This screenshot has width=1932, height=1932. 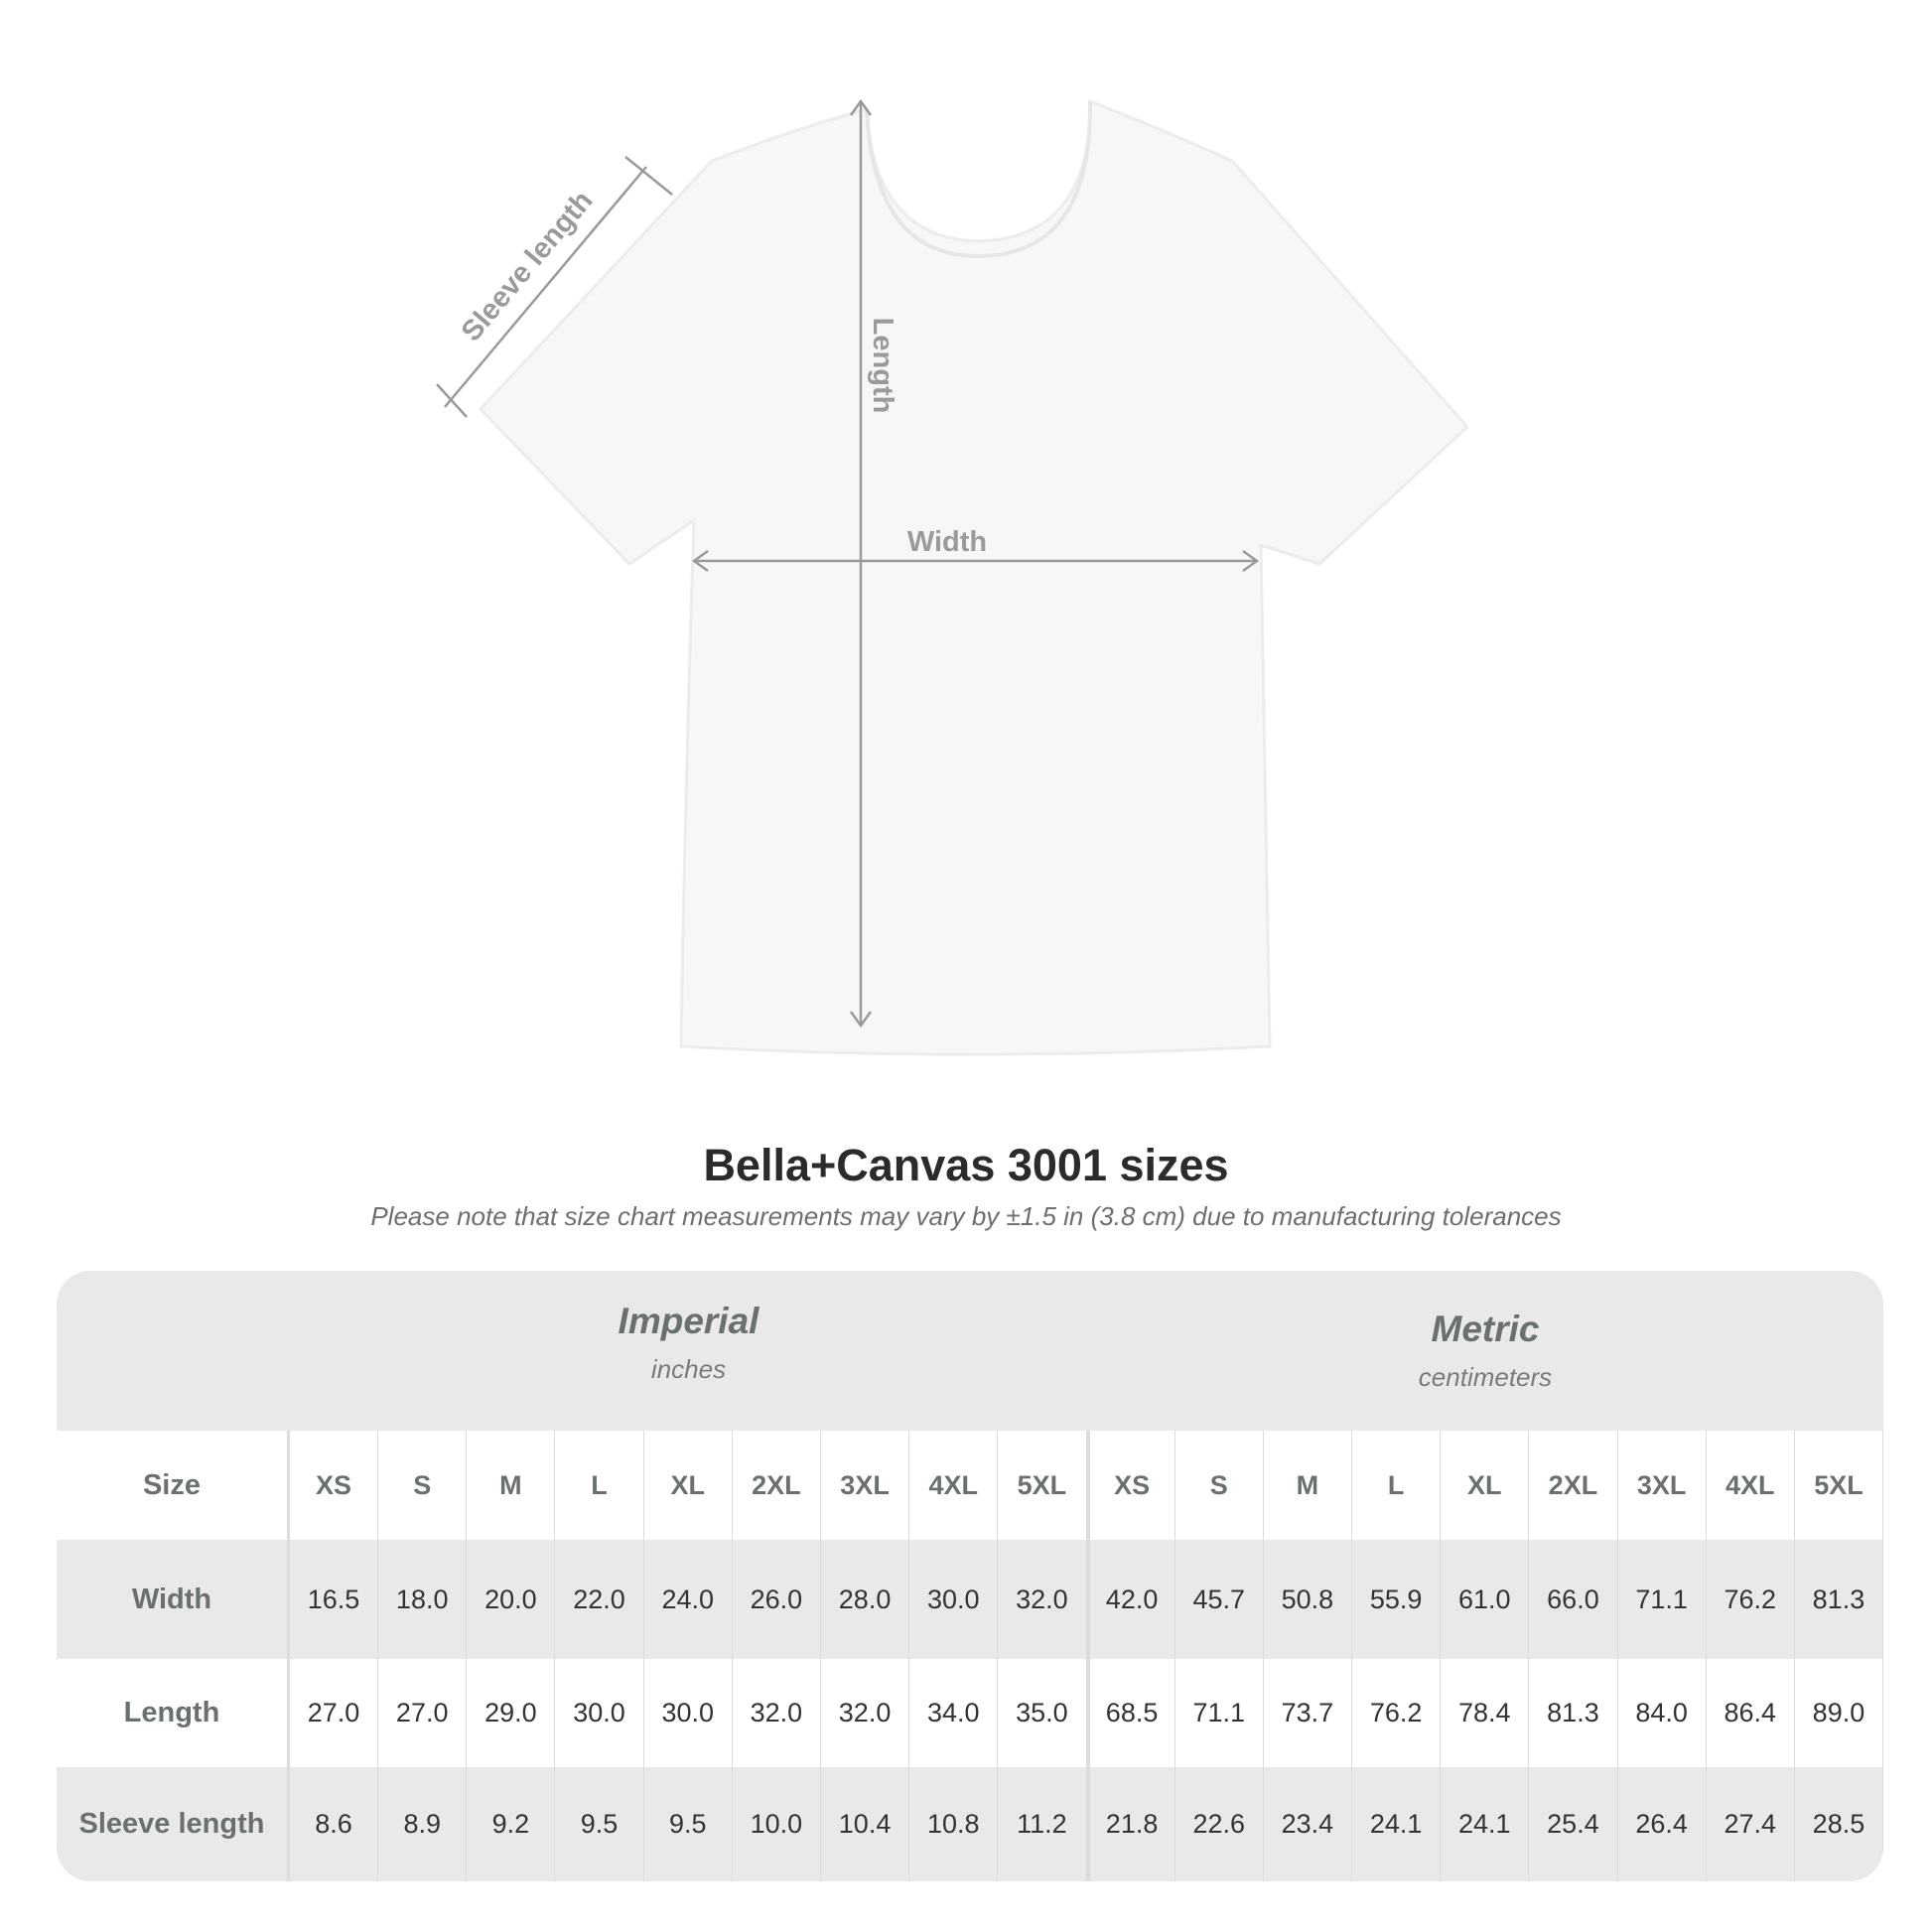 I want to click on metric-value-cell: 27.4, so click(x=1751, y=1824).